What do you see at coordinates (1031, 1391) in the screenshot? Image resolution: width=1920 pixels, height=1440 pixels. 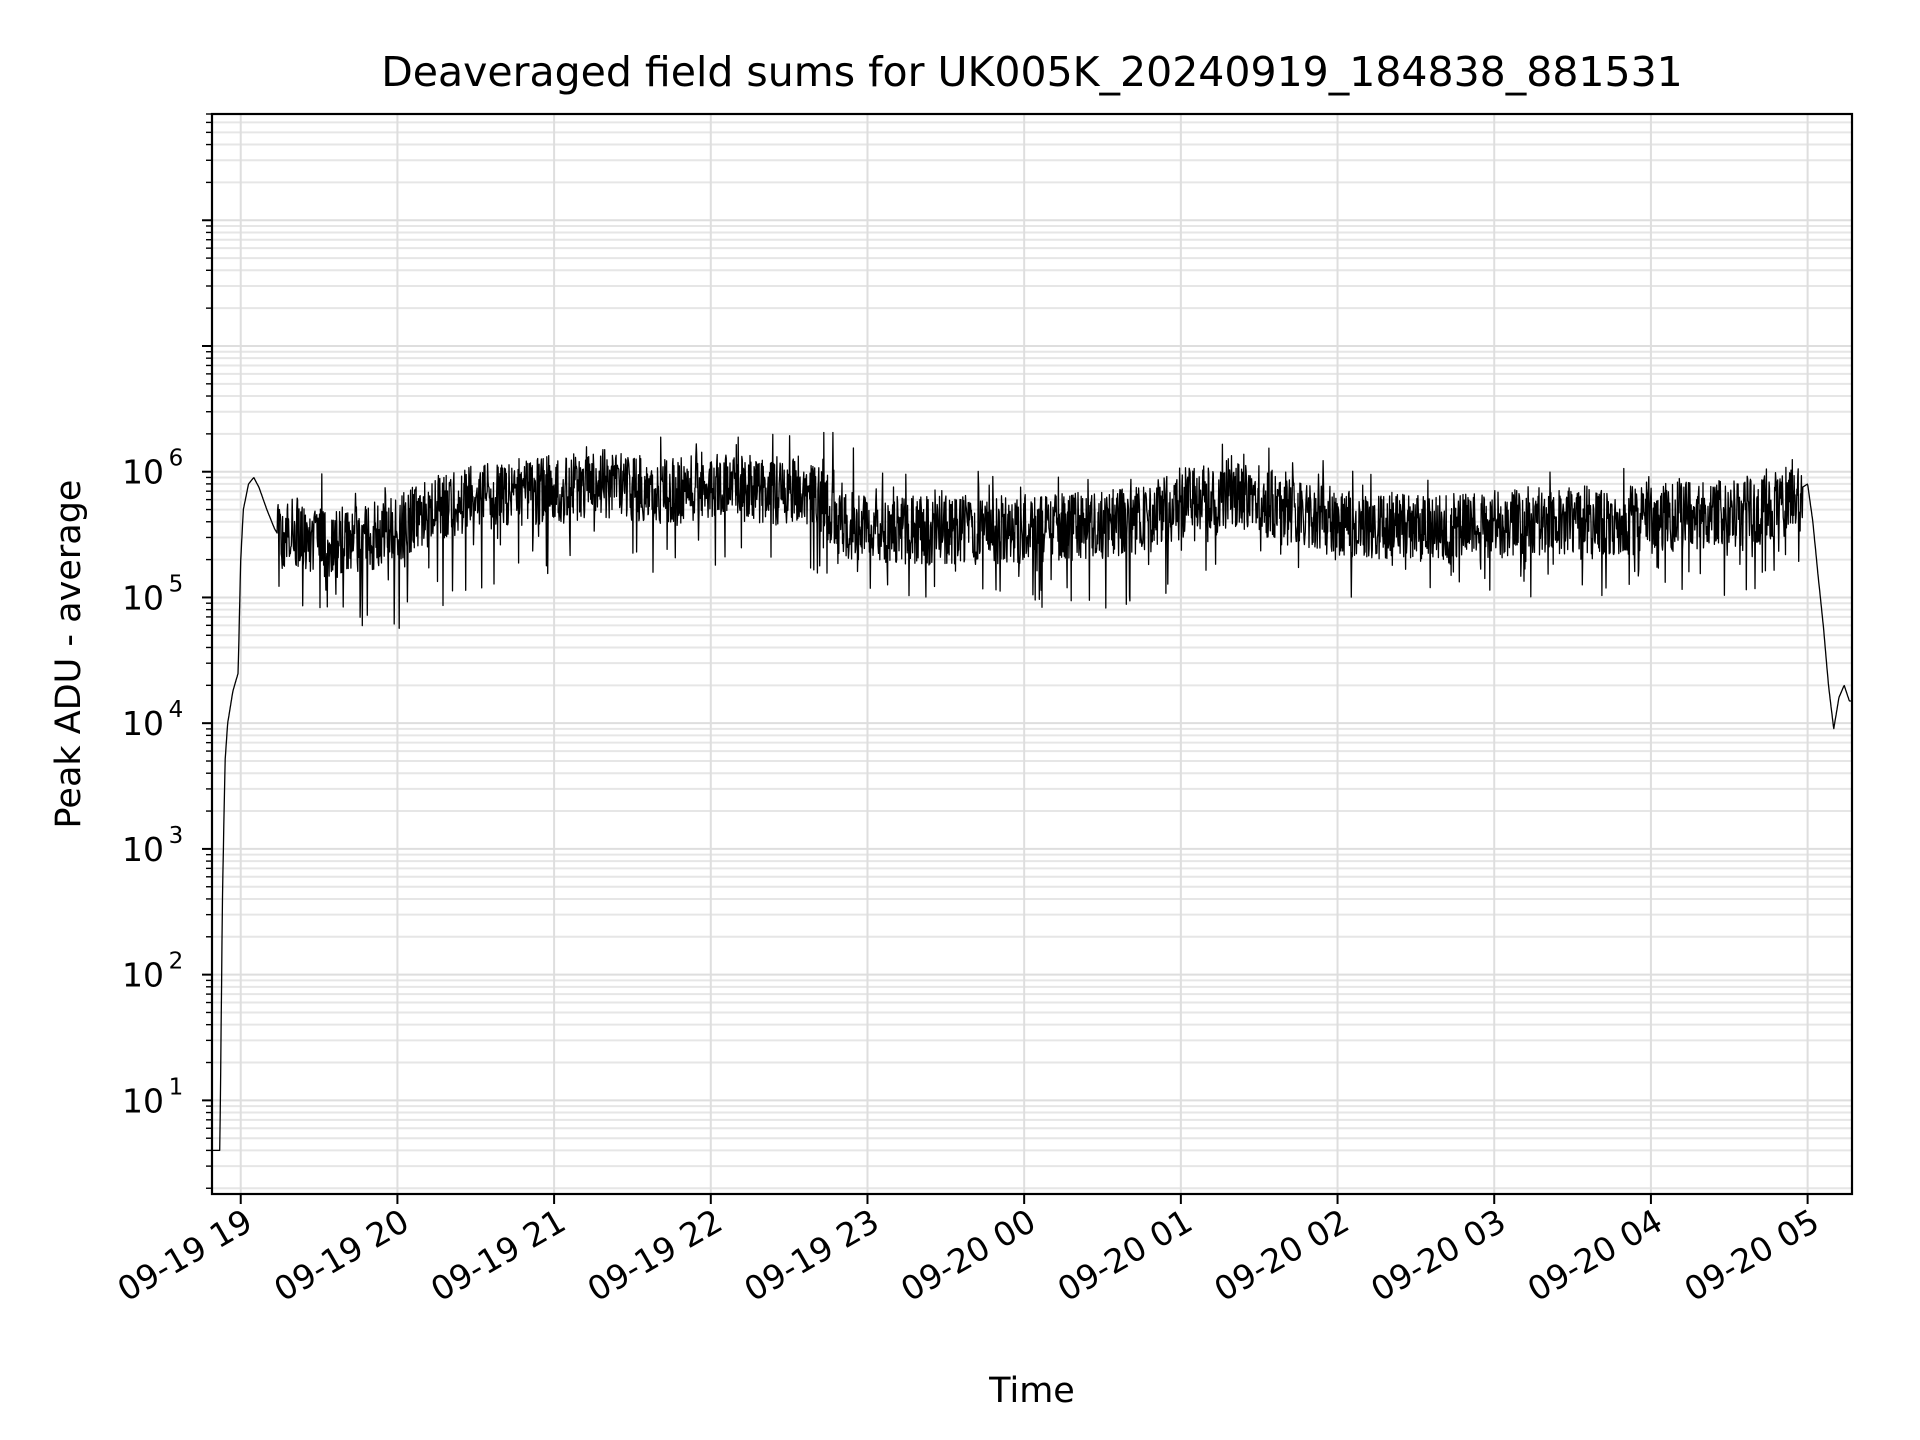 I see `x-axis-label: Time` at bounding box center [1031, 1391].